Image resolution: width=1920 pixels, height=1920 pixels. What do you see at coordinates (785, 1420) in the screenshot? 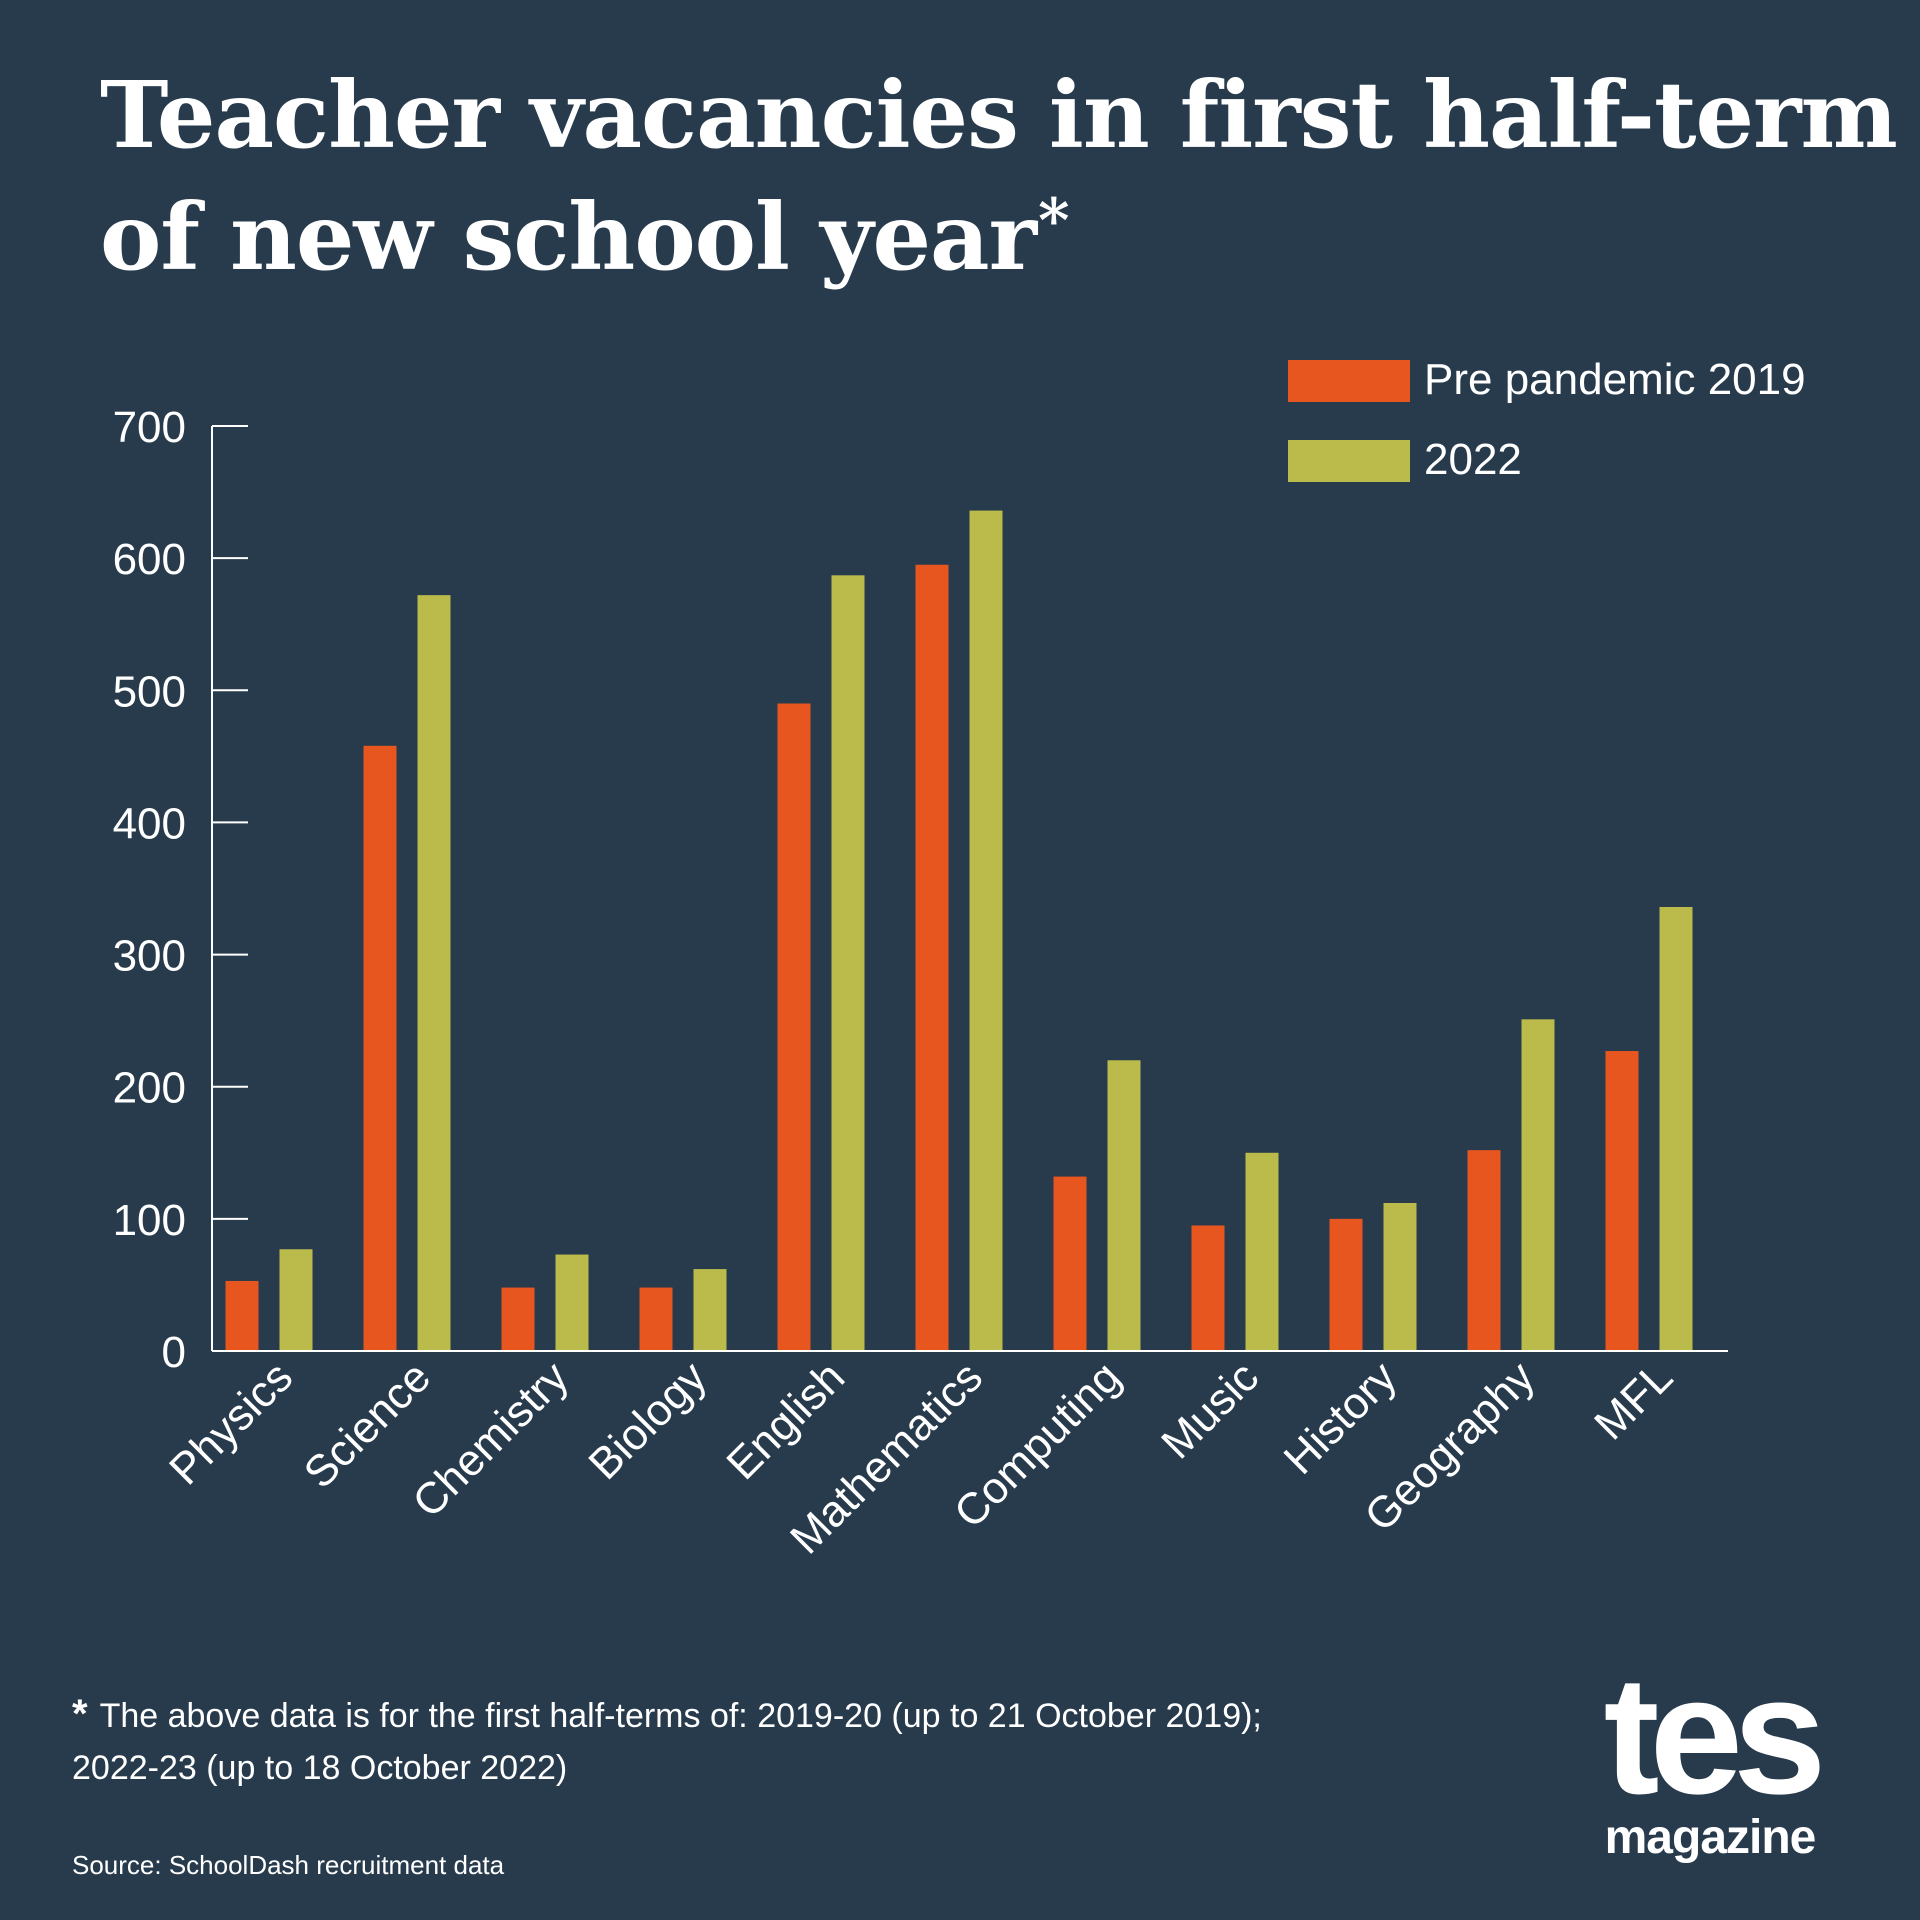
I see `x-tick-label: English` at bounding box center [785, 1420].